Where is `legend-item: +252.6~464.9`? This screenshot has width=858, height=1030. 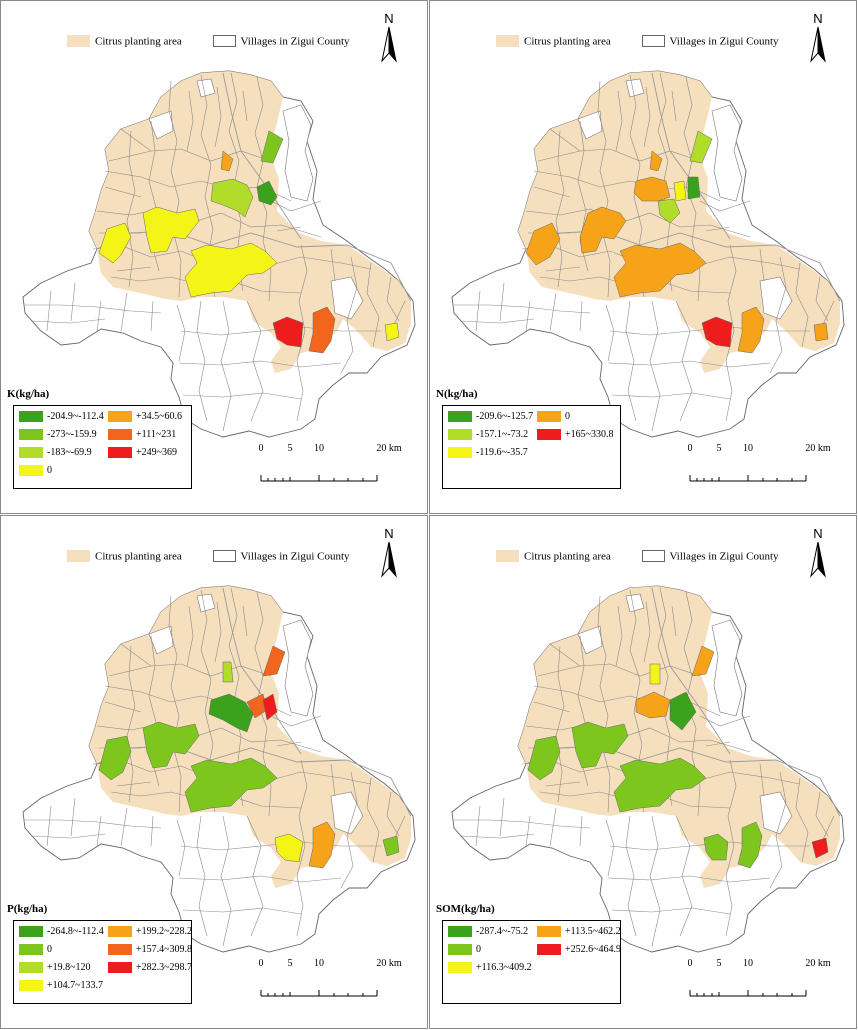 legend-item: +252.6~464.9 is located at coordinates (579, 950).